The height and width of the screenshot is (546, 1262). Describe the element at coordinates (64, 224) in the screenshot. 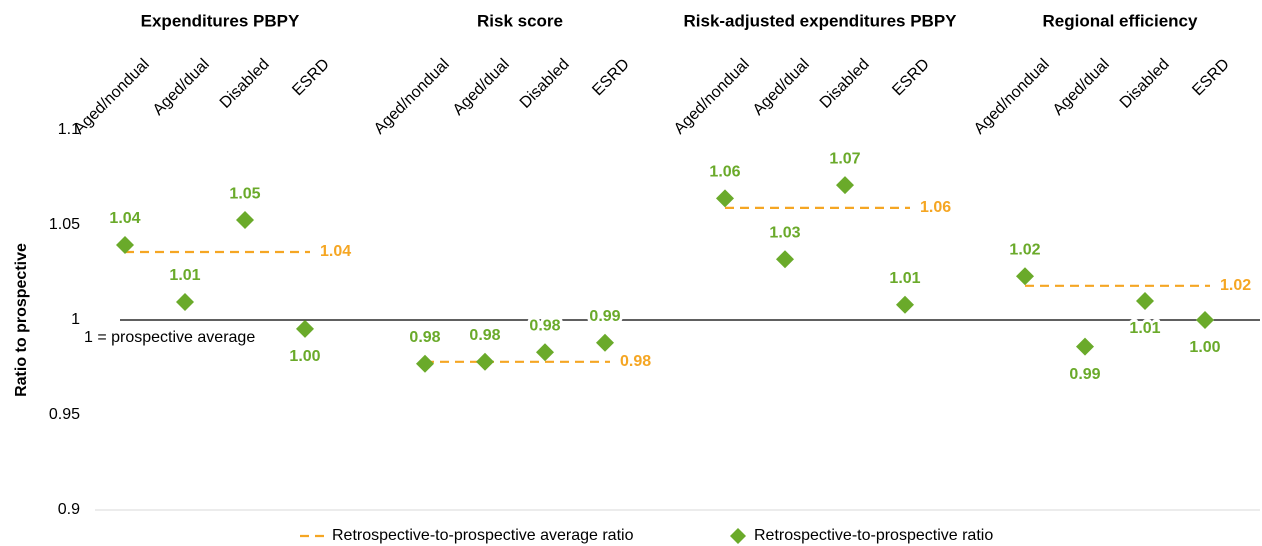

I see `y-tick-label: 1.05` at that location.